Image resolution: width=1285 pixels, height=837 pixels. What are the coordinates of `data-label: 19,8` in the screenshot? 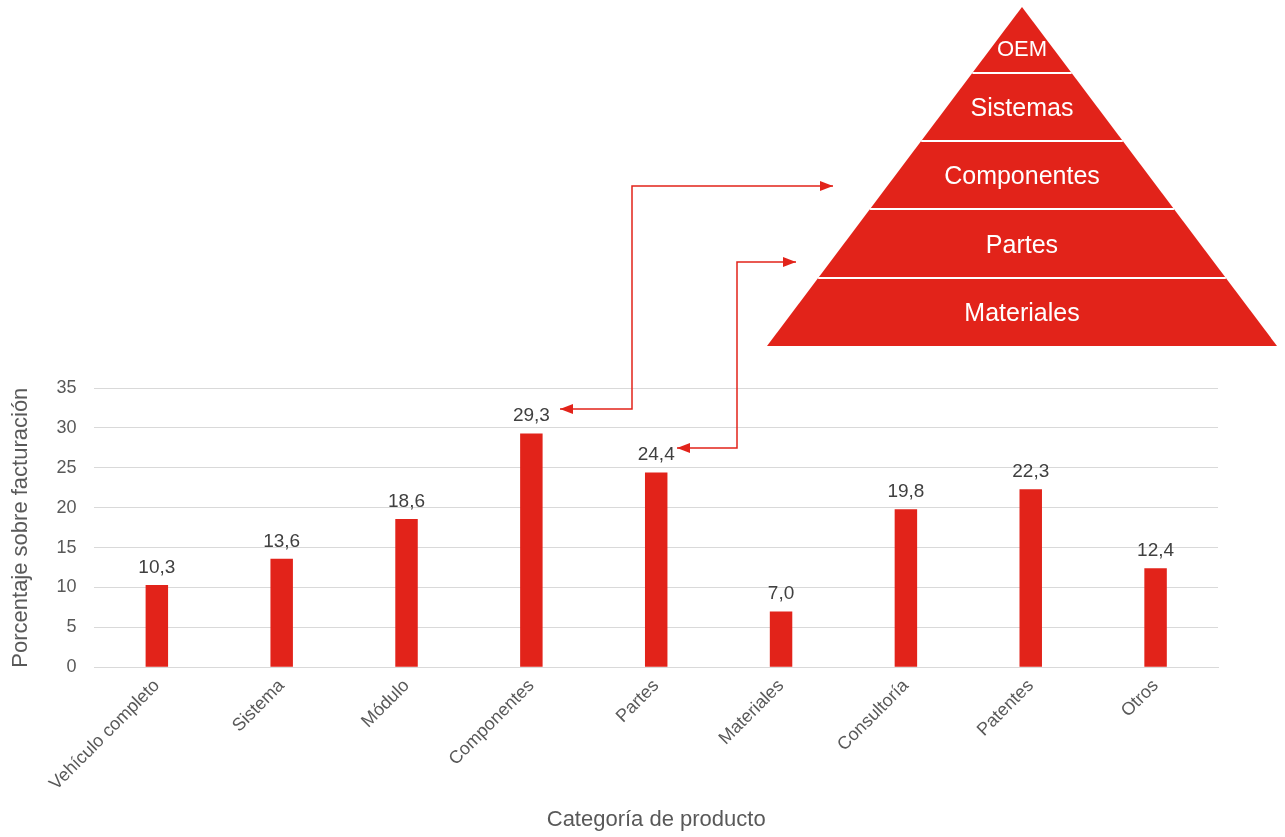 It's located at (906, 491).